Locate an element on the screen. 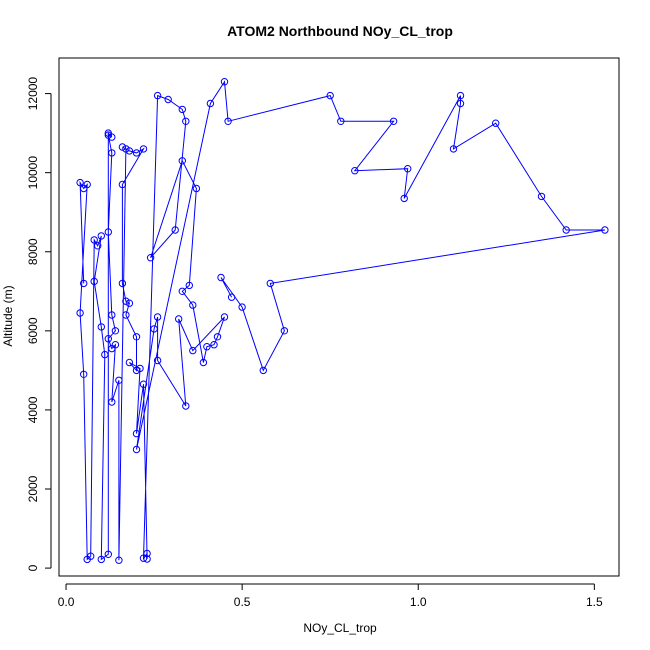 Image resolution: width=650 pixels, height=650 pixels. y-tick-label: 10000 is located at coordinates (33, 173).